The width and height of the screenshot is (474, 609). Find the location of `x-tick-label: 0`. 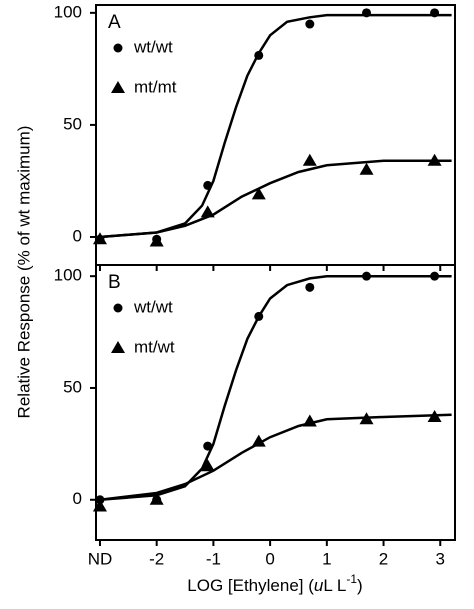

x-tick-label: 0 is located at coordinates (269, 558).